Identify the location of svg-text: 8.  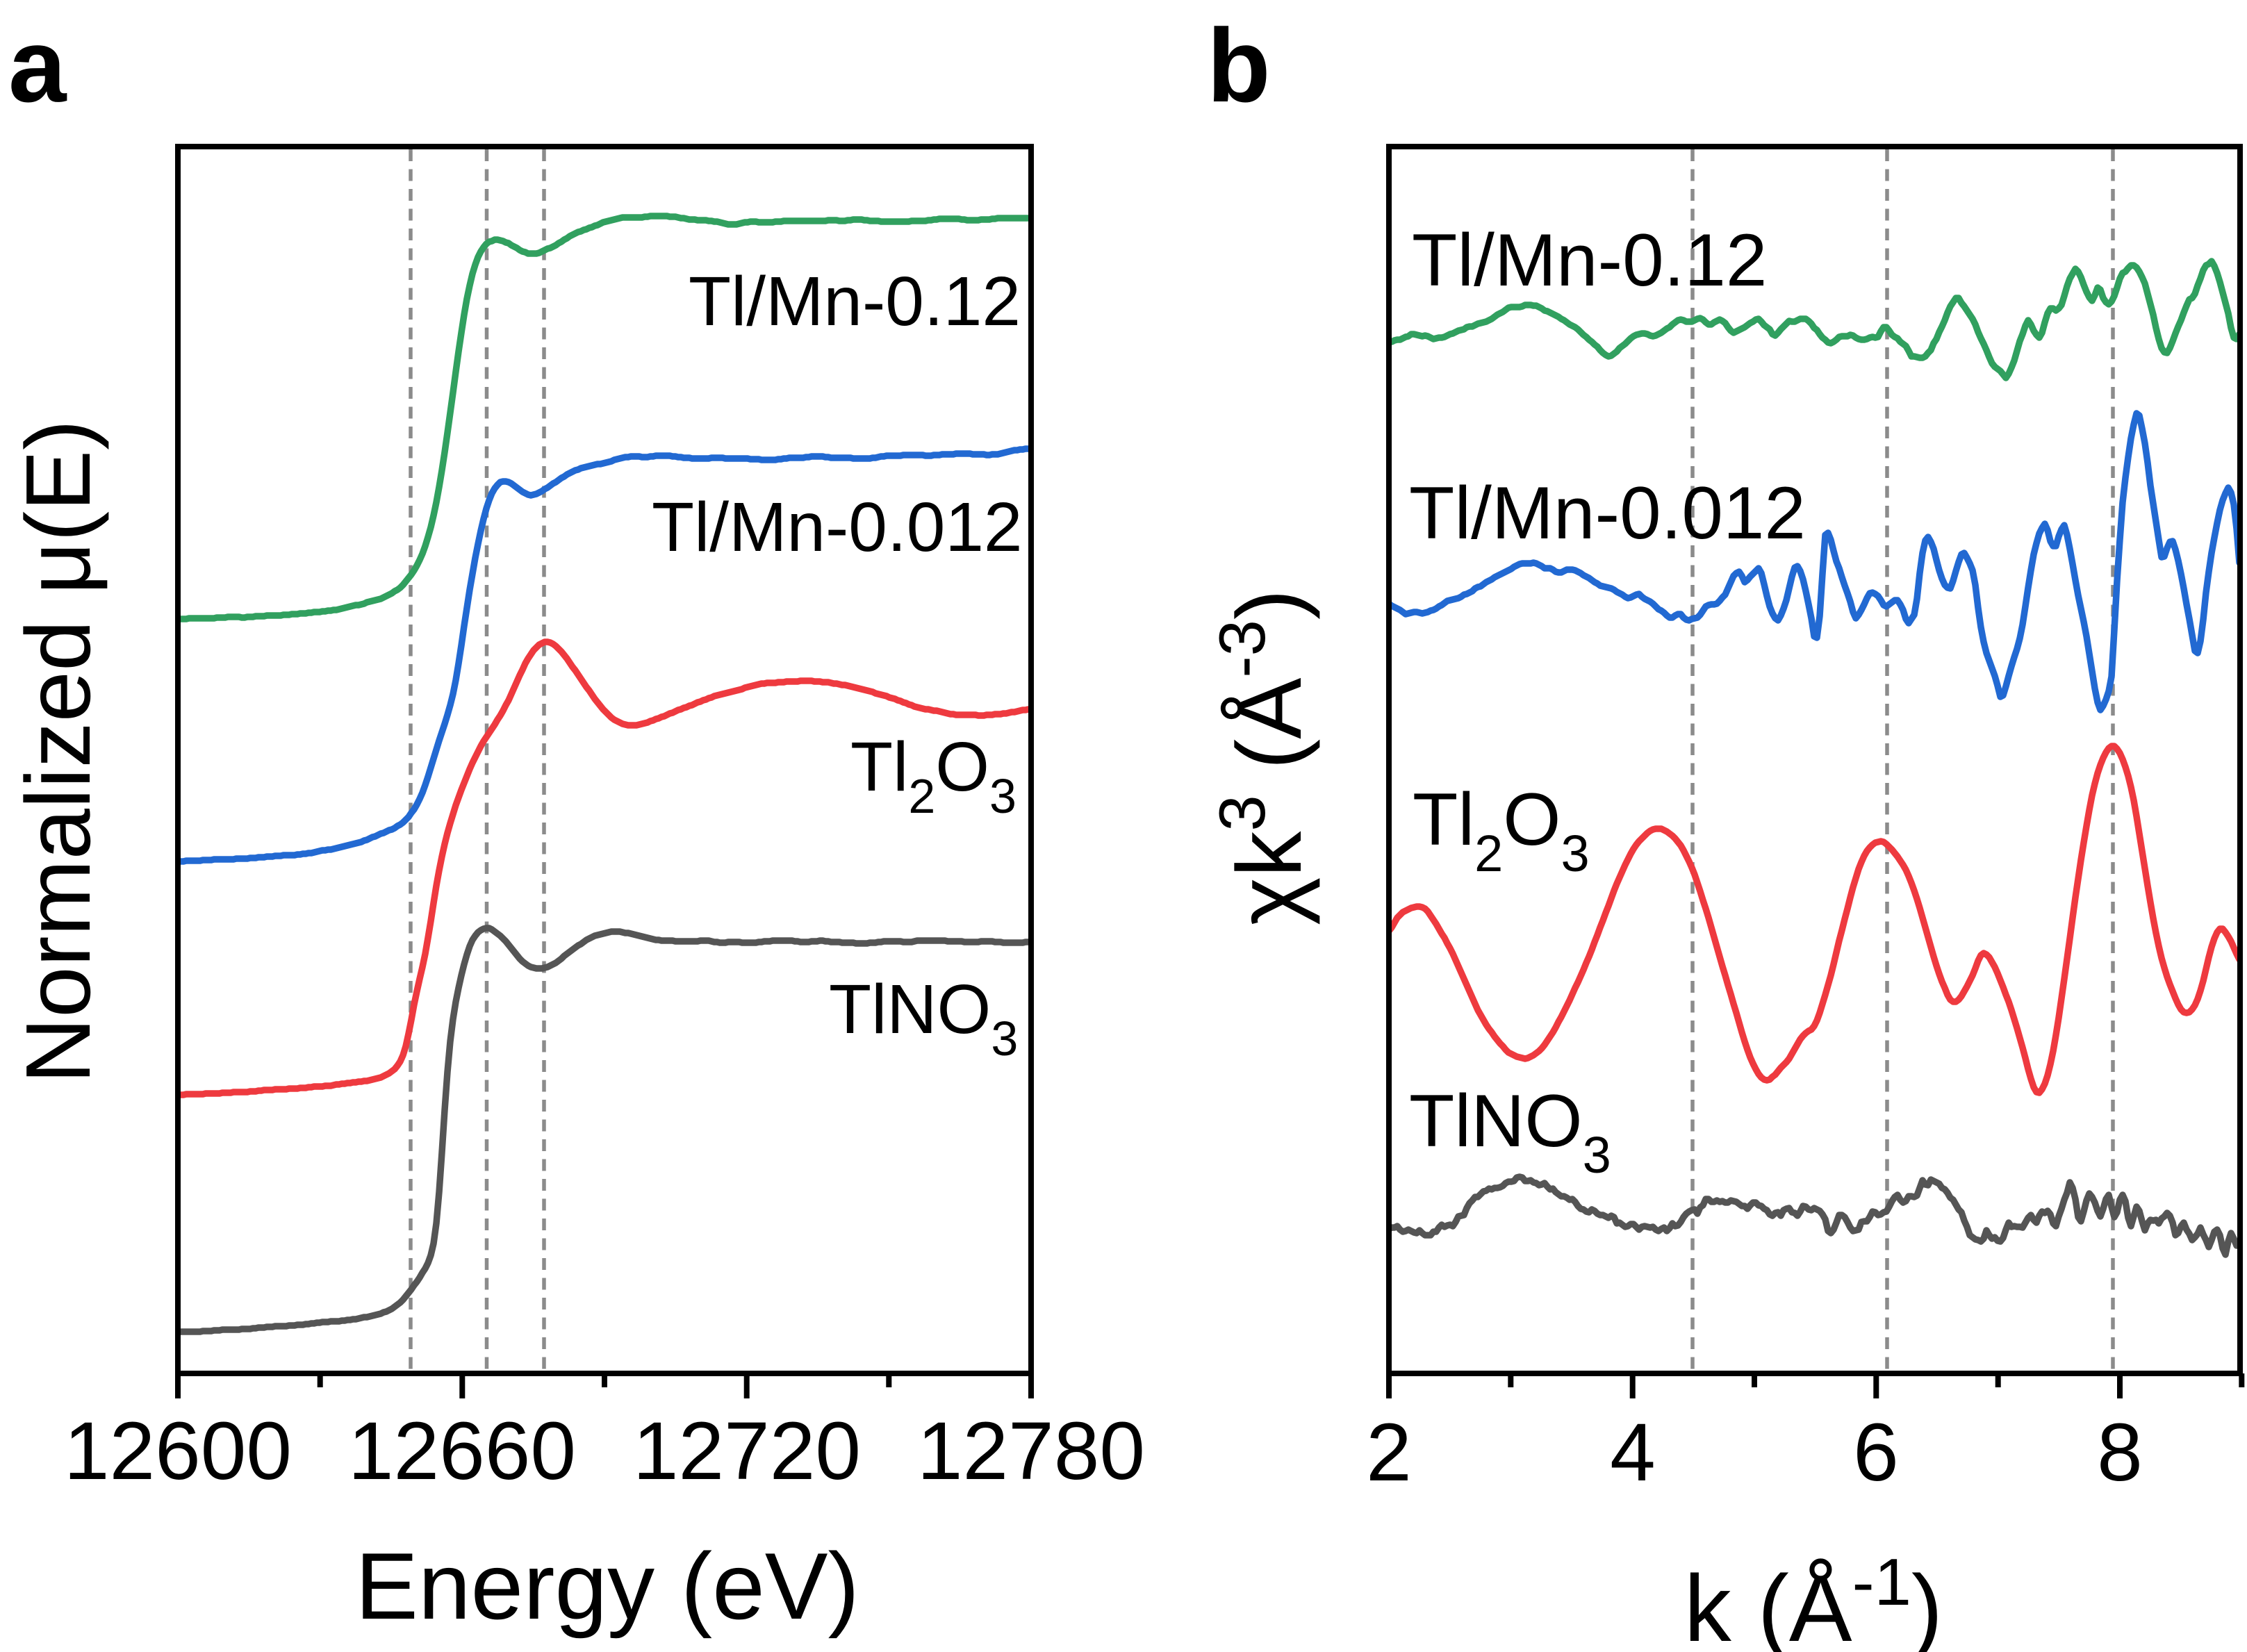
(2120, 1452).